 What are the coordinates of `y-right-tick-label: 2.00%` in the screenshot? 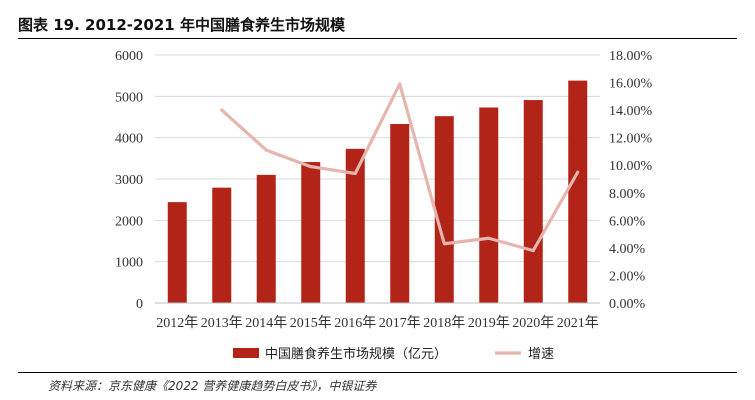 It's located at (627, 276).